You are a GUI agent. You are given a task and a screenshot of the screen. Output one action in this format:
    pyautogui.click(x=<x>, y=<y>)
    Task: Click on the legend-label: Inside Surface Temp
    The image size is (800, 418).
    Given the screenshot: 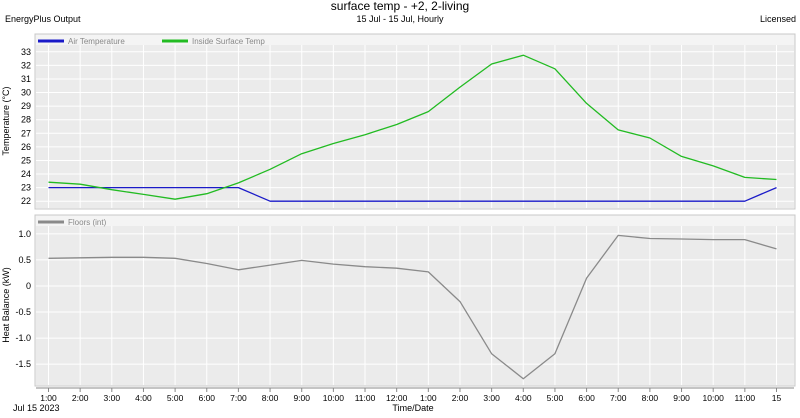 What is the action you would take?
    pyautogui.click(x=228, y=41)
    